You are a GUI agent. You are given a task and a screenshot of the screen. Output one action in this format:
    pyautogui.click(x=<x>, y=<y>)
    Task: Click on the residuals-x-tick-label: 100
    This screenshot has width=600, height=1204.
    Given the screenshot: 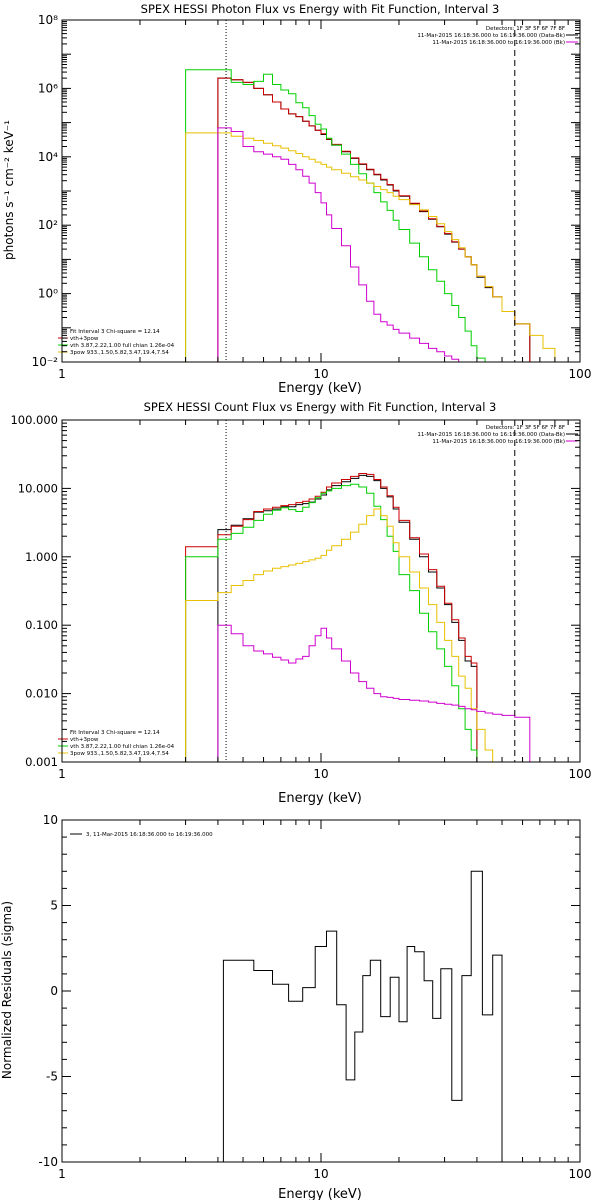 What is the action you would take?
    pyautogui.click(x=580, y=1174)
    